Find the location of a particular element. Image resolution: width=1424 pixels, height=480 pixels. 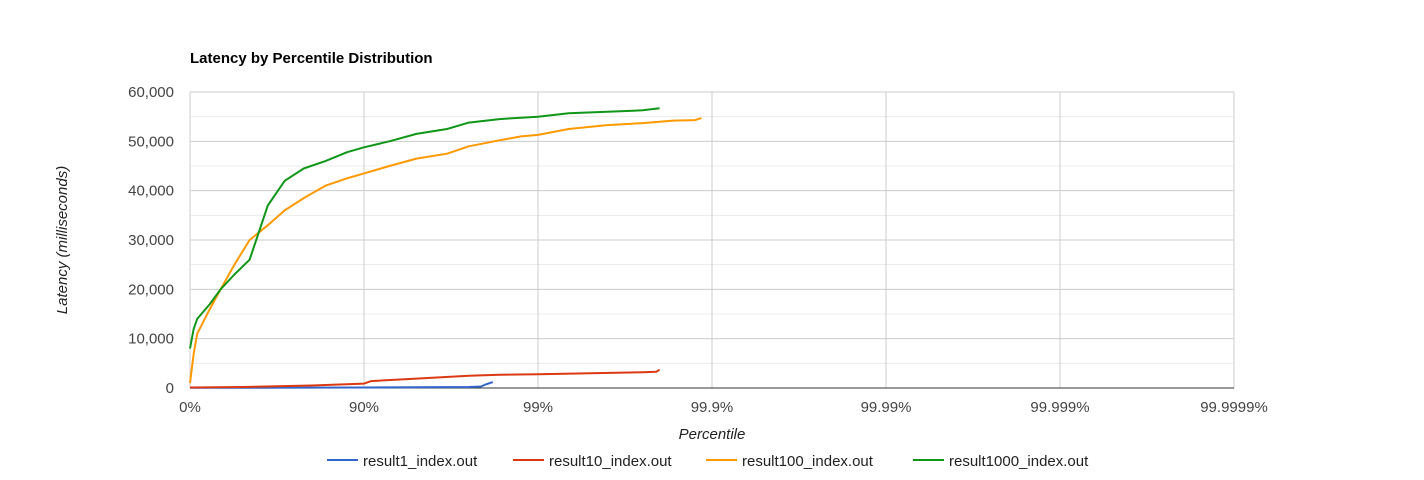

y-tick-label: 30,000 is located at coordinates (151, 240).